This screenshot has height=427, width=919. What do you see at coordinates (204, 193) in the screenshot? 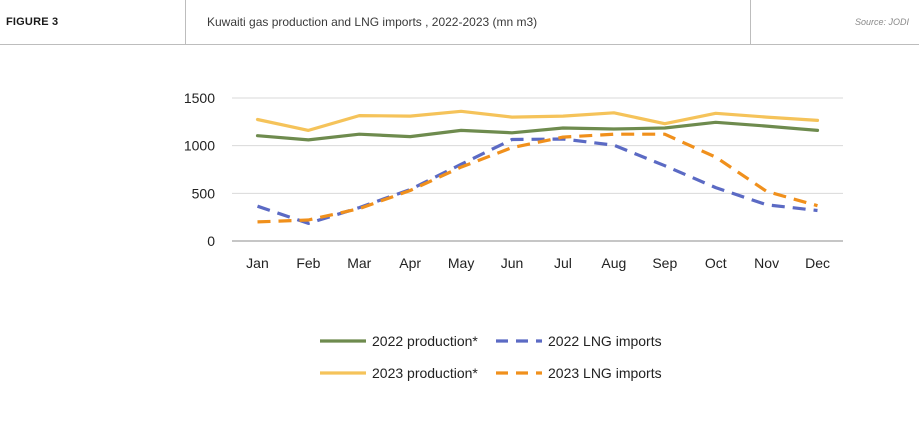
I see `y-tick-label: 500` at bounding box center [204, 193].